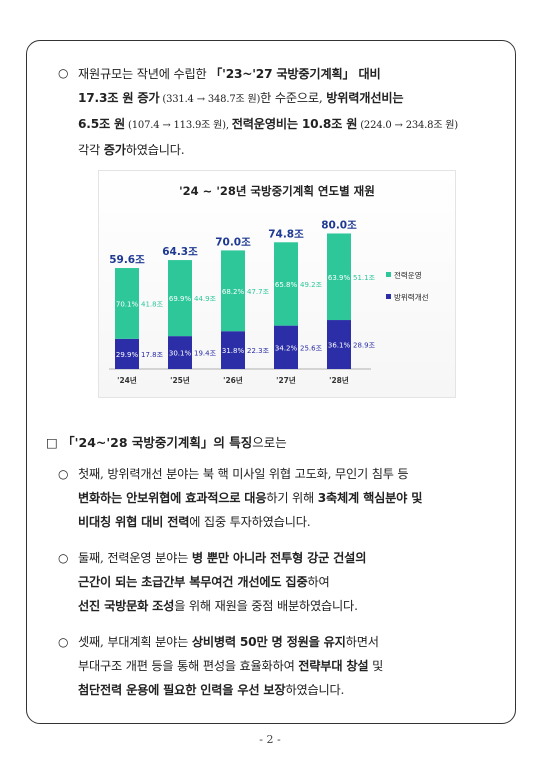 The width and height of the screenshot is (540, 769). I want to click on pct-label-4-operation: 65.8%, so click(286, 285).